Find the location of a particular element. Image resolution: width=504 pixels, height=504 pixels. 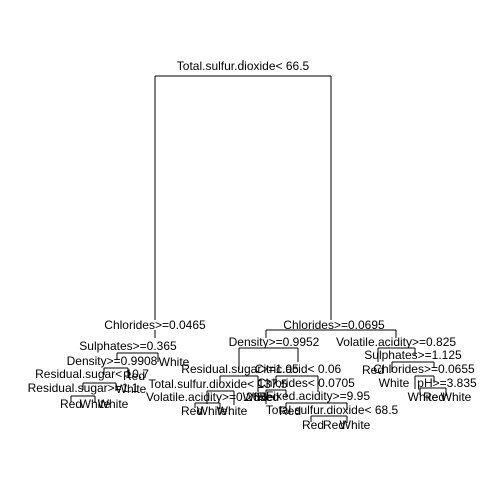

split-label: Chlorides>=0.0655 is located at coordinates (424, 369).